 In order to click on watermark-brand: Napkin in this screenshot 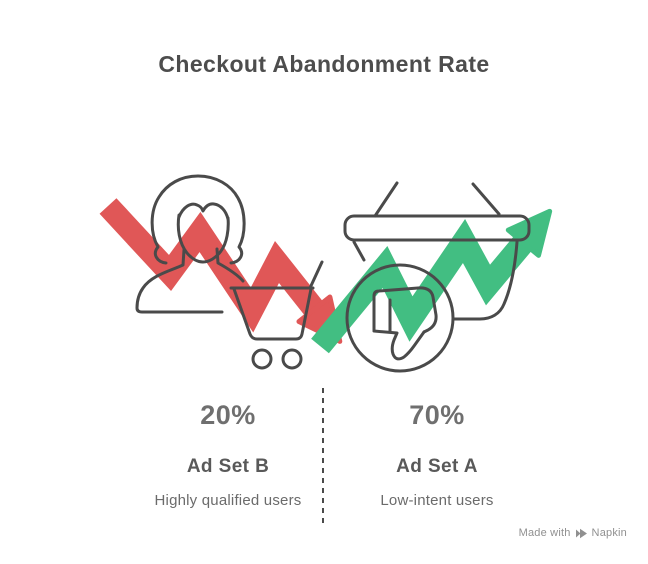, I will do `click(609, 533)`.